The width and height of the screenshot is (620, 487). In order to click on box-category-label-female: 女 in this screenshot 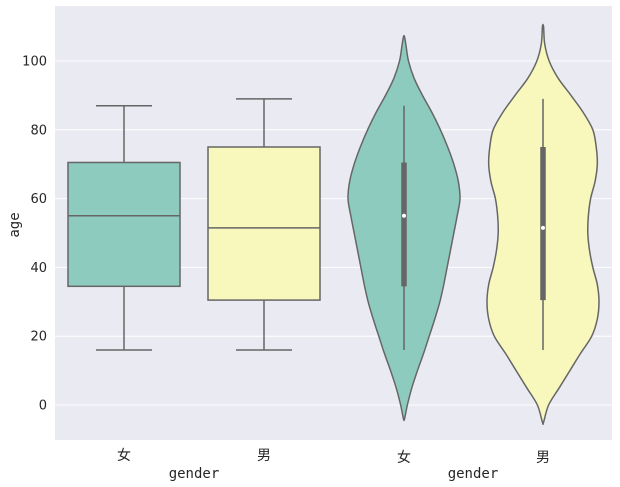, I will do `click(124, 455)`.